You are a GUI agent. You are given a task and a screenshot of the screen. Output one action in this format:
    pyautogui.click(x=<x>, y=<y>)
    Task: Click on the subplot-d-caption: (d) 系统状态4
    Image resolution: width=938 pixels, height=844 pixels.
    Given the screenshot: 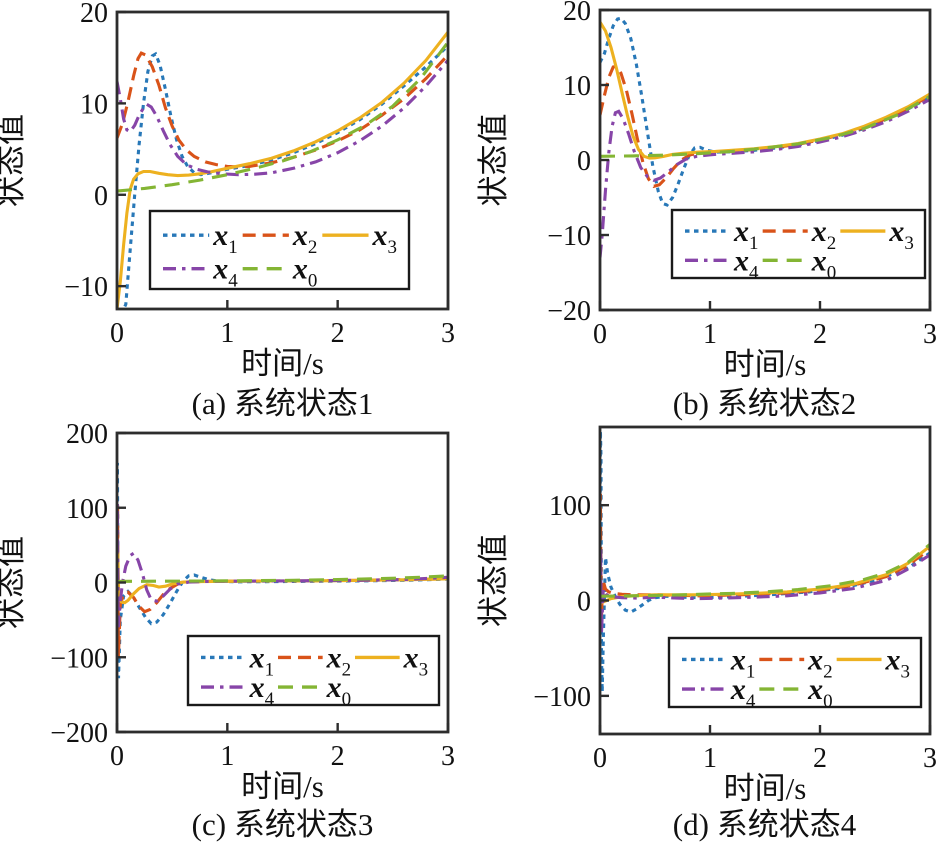 What is the action you would take?
    pyautogui.click(x=764, y=824)
    